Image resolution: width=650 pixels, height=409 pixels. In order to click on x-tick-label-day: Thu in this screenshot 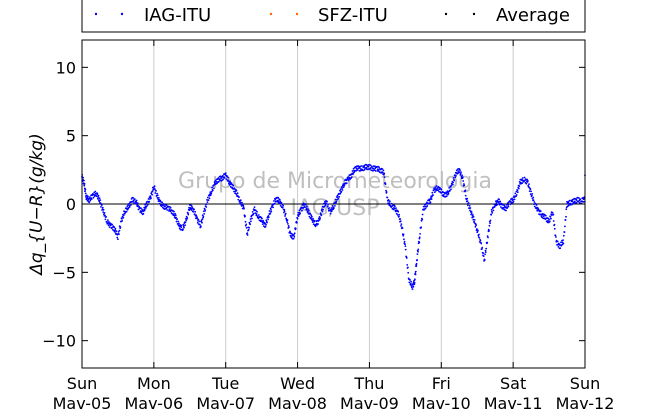, I will do `click(368, 383)`.